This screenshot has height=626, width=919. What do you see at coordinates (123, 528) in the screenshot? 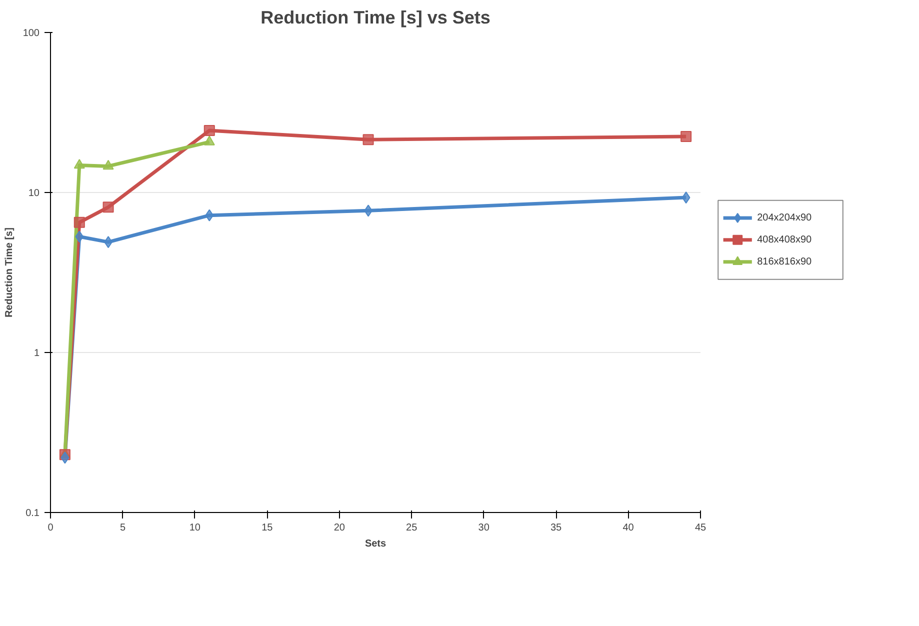
I see `x-tick-label: 5` at bounding box center [123, 528].